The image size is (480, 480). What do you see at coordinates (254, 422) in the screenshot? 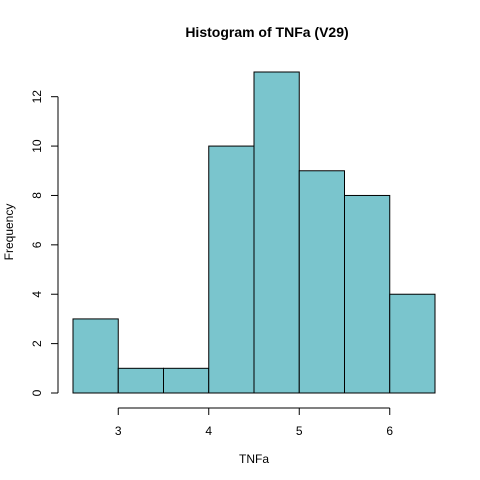
I see `x-axis: 3 4 5 6` at bounding box center [254, 422].